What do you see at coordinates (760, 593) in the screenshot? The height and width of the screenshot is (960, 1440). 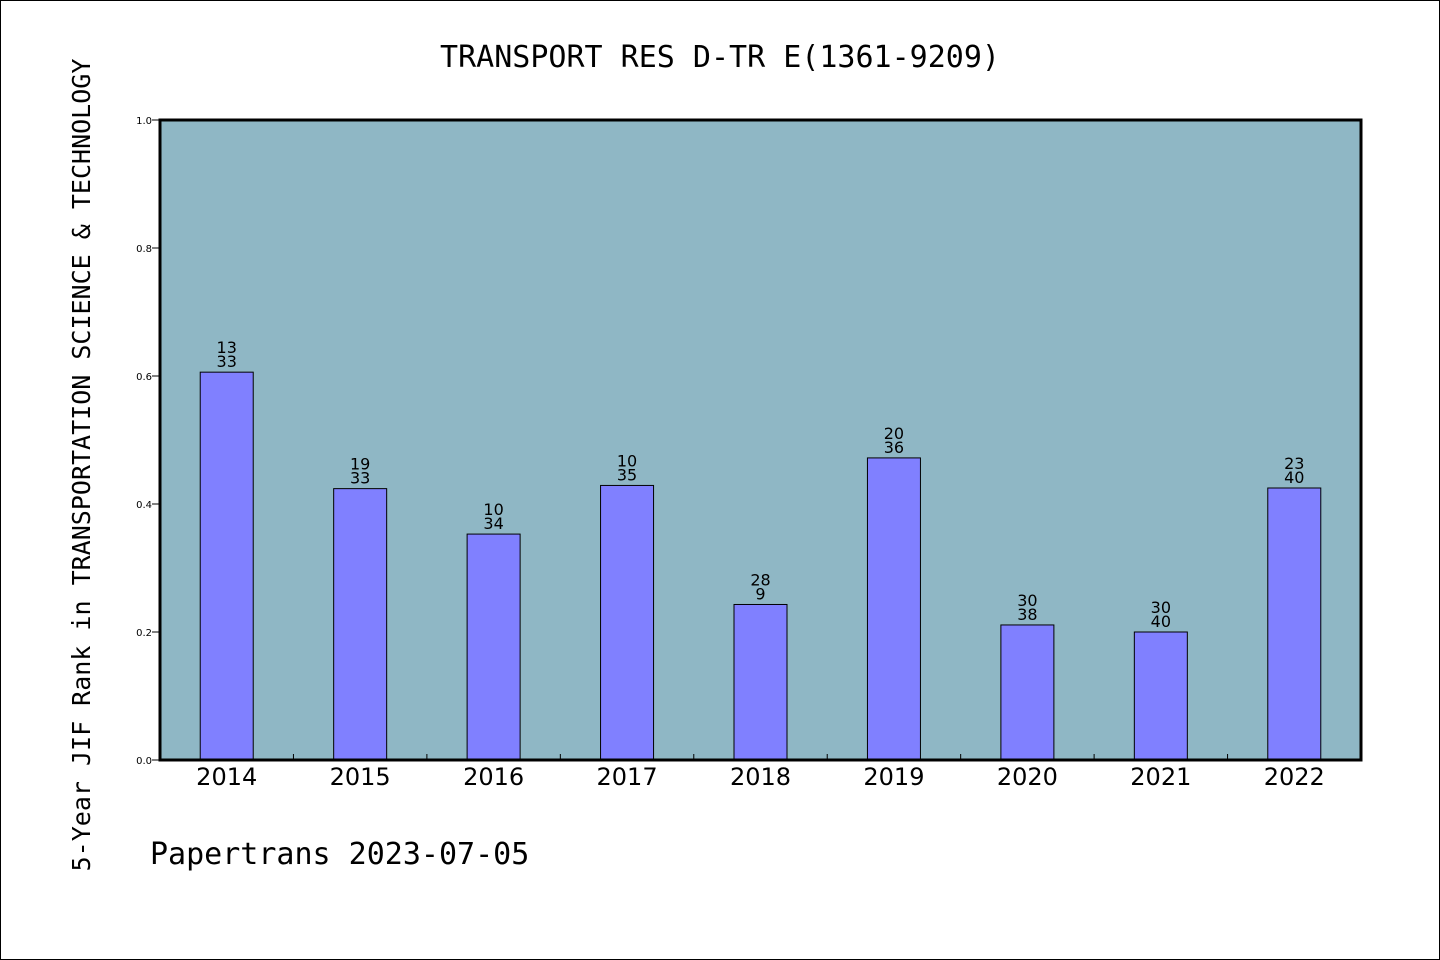 I see `bar-label-total: 9` at bounding box center [760, 593].